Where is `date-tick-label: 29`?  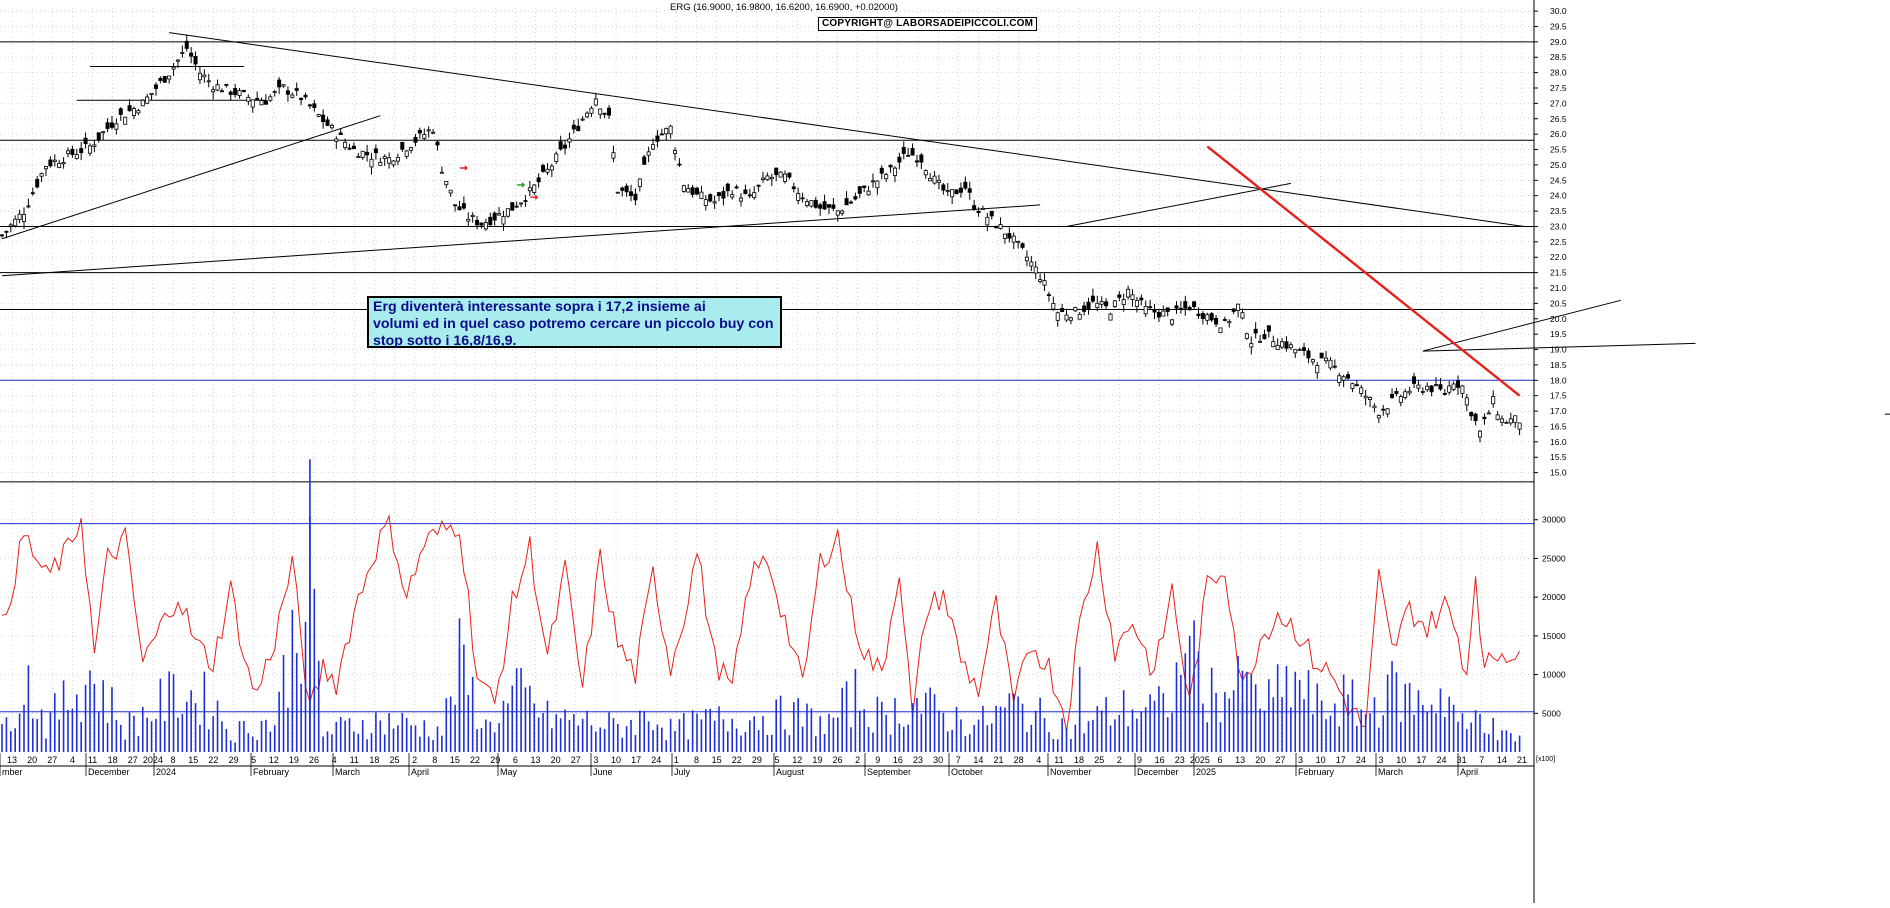 date-tick-label: 29 is located at coordinates (495, 760).